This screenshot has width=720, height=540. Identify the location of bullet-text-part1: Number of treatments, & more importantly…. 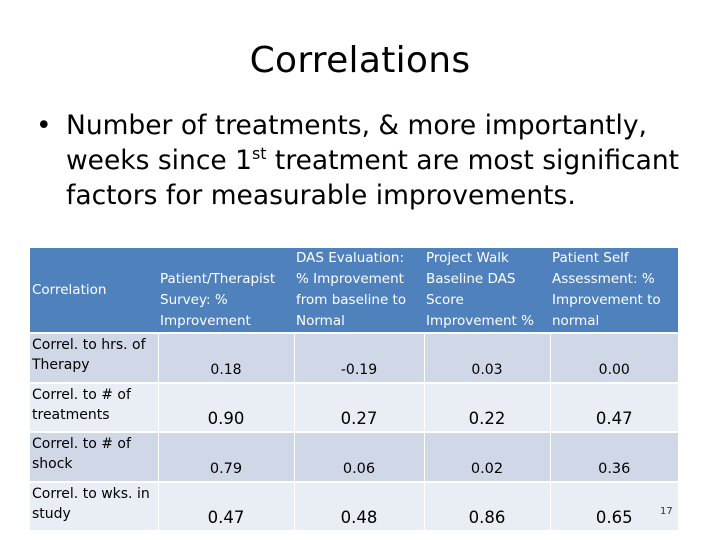
(356, 143).